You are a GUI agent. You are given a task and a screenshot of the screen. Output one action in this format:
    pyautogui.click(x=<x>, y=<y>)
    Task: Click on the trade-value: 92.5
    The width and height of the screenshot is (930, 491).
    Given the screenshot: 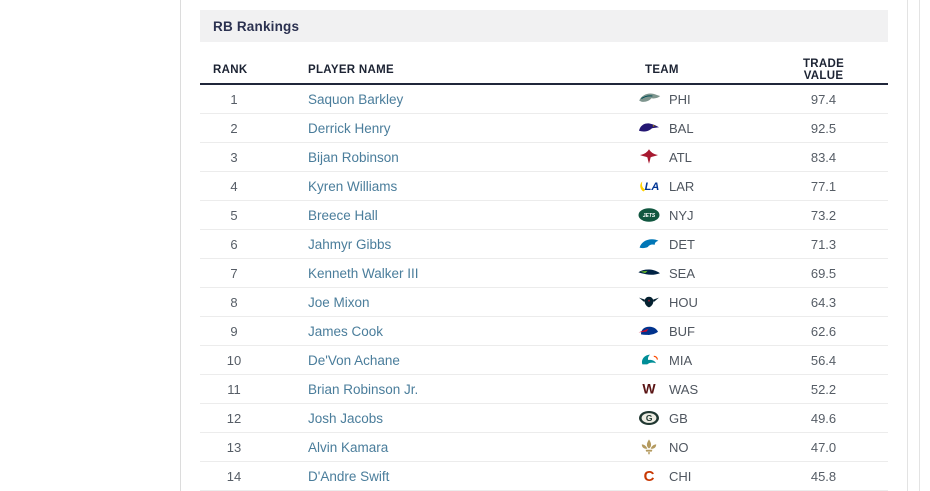 What is the action you would take?
    pyautogui.click(x=823, y=128)
    